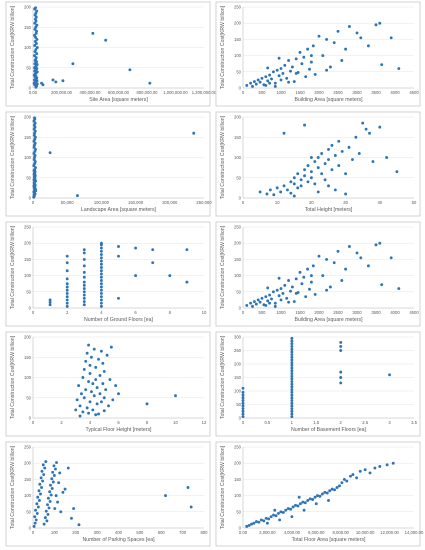 The image size is (425, 550). What do you see at coordinates (13, 377) in the screenshot?
I see `y-axis-title: Total Construction Cost[KRW billion]` at bounding box center [13, 377].